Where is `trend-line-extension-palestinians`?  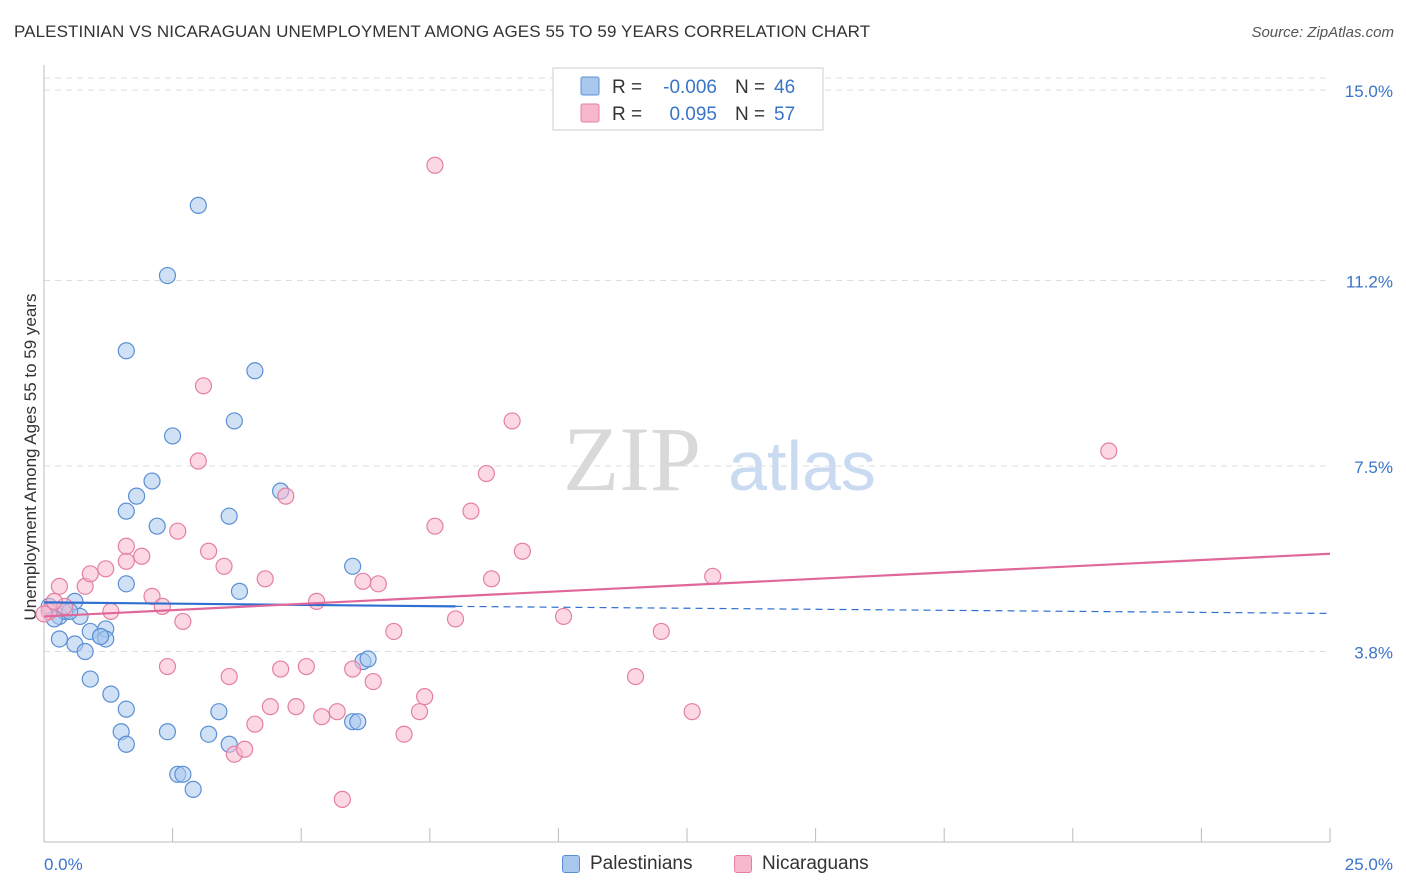 trend-line-extension-palestinians is located at coordinates (893, 610).